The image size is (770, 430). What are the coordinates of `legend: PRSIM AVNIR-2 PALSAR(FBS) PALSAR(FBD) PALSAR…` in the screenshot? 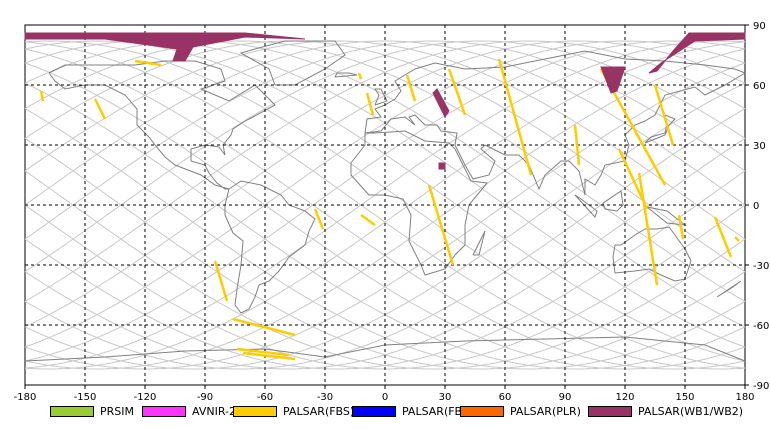 It's located at (385, 413).